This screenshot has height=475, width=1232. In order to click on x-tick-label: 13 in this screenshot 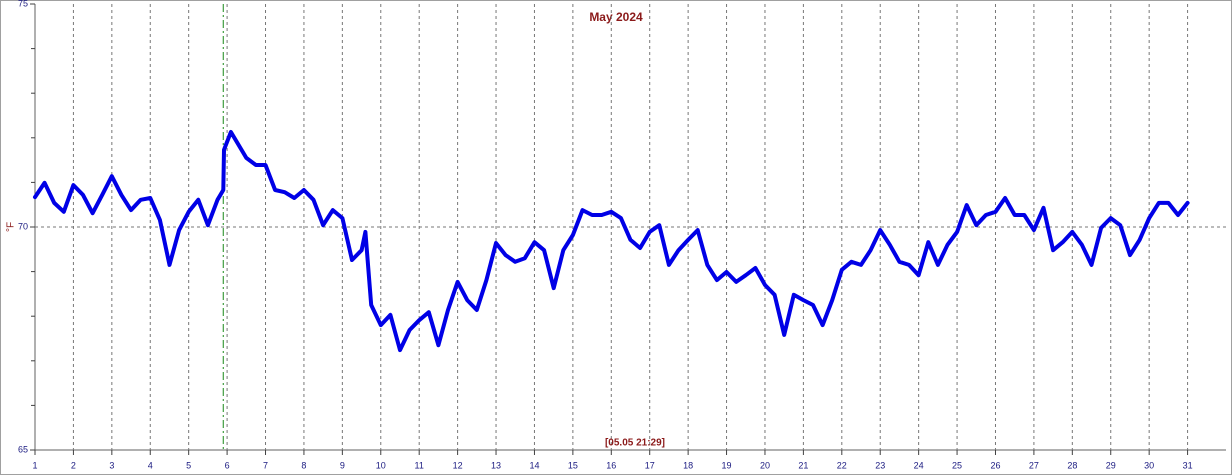, I will do `click(496, 465)`.